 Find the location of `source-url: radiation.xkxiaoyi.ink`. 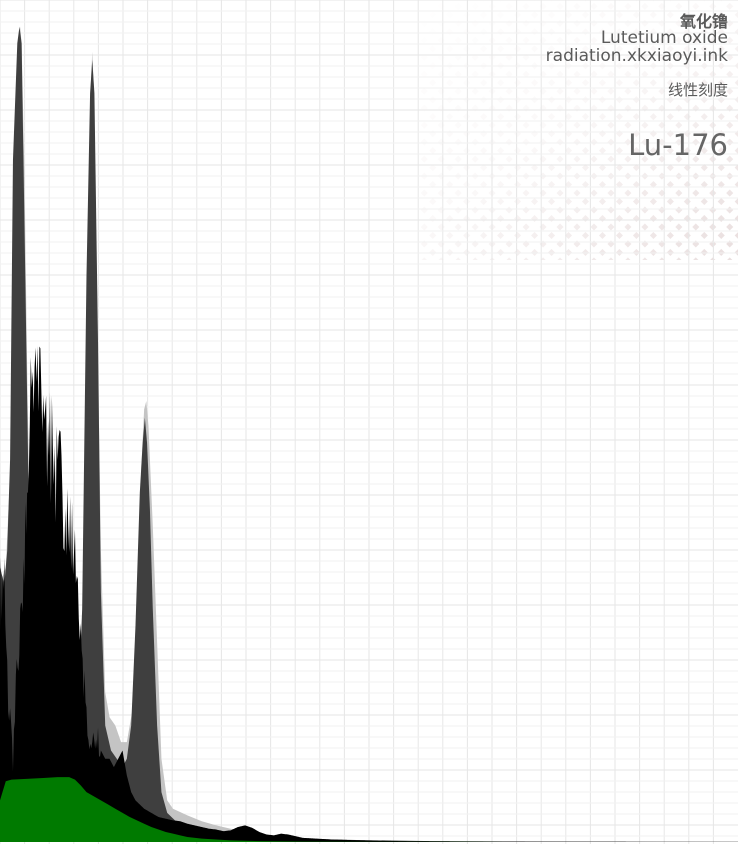

source-url: radiation.xkxiaoyi.ink is located at coordinates (636, 56).